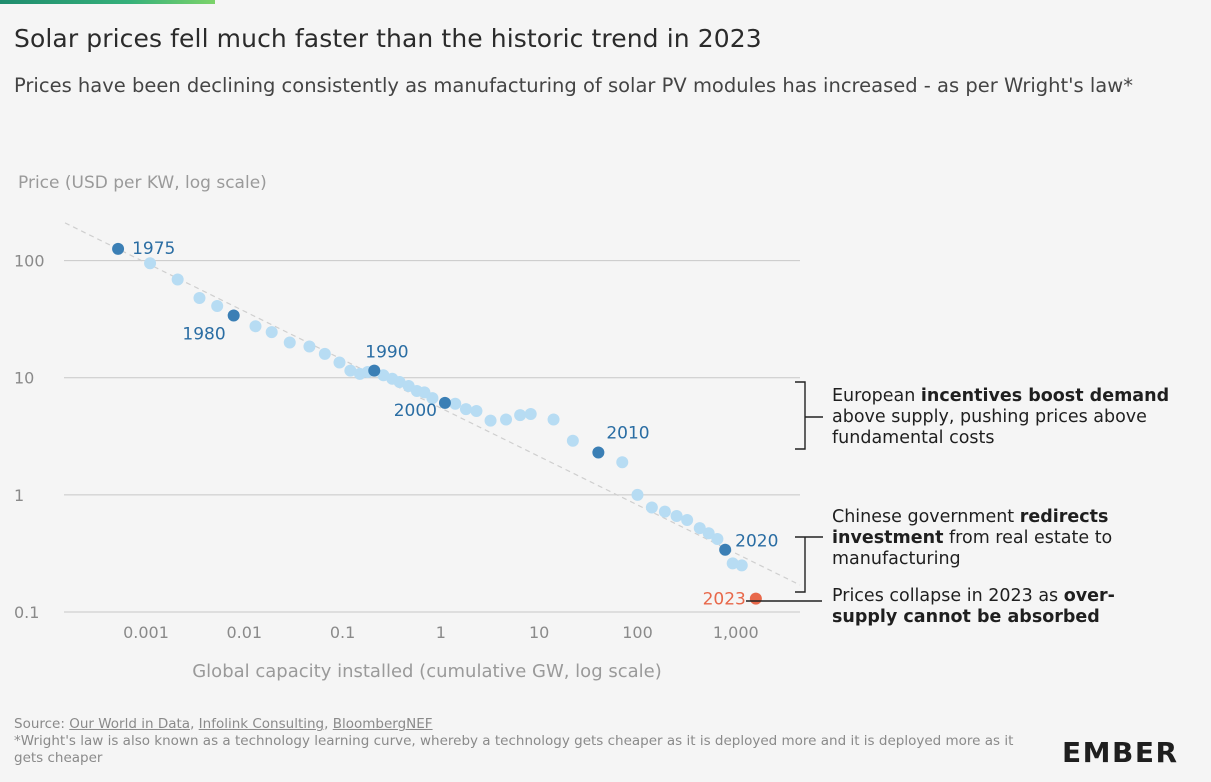  I want to click on x-tick-label: 0.001, so click(146, 632).